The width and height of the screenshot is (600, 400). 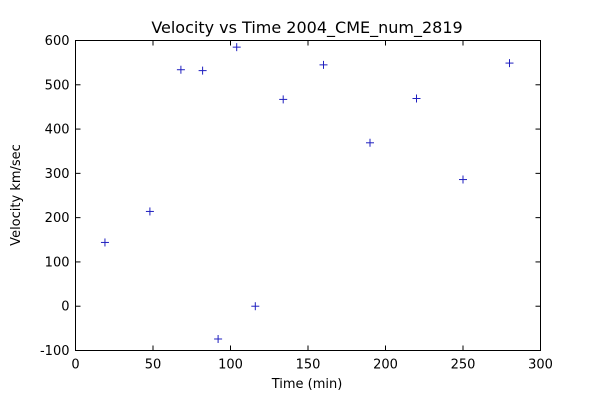 I want to click on y-tick-label: 600, so click(x=57, y=41).